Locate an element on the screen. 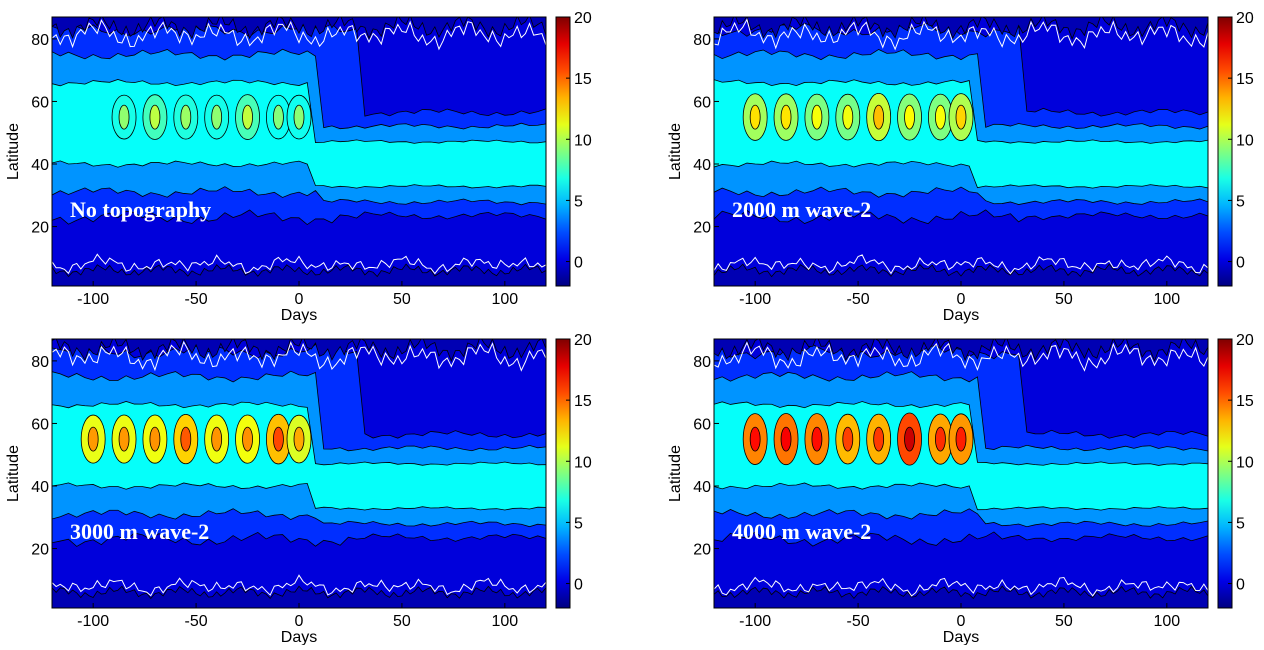 The height and width of the screenshot is (650, 1264). annotation: 3000 m wave-2 is located at coordinates (139, 531).